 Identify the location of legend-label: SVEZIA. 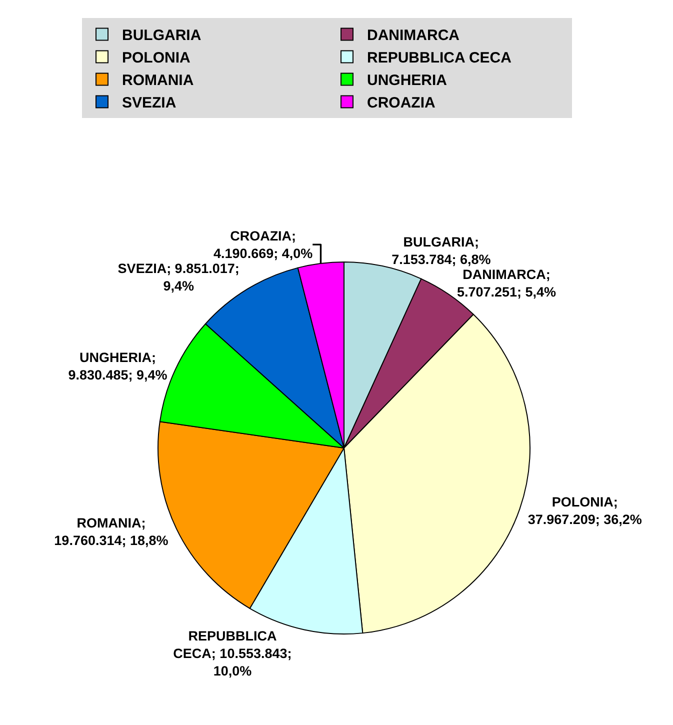
(149, 103).